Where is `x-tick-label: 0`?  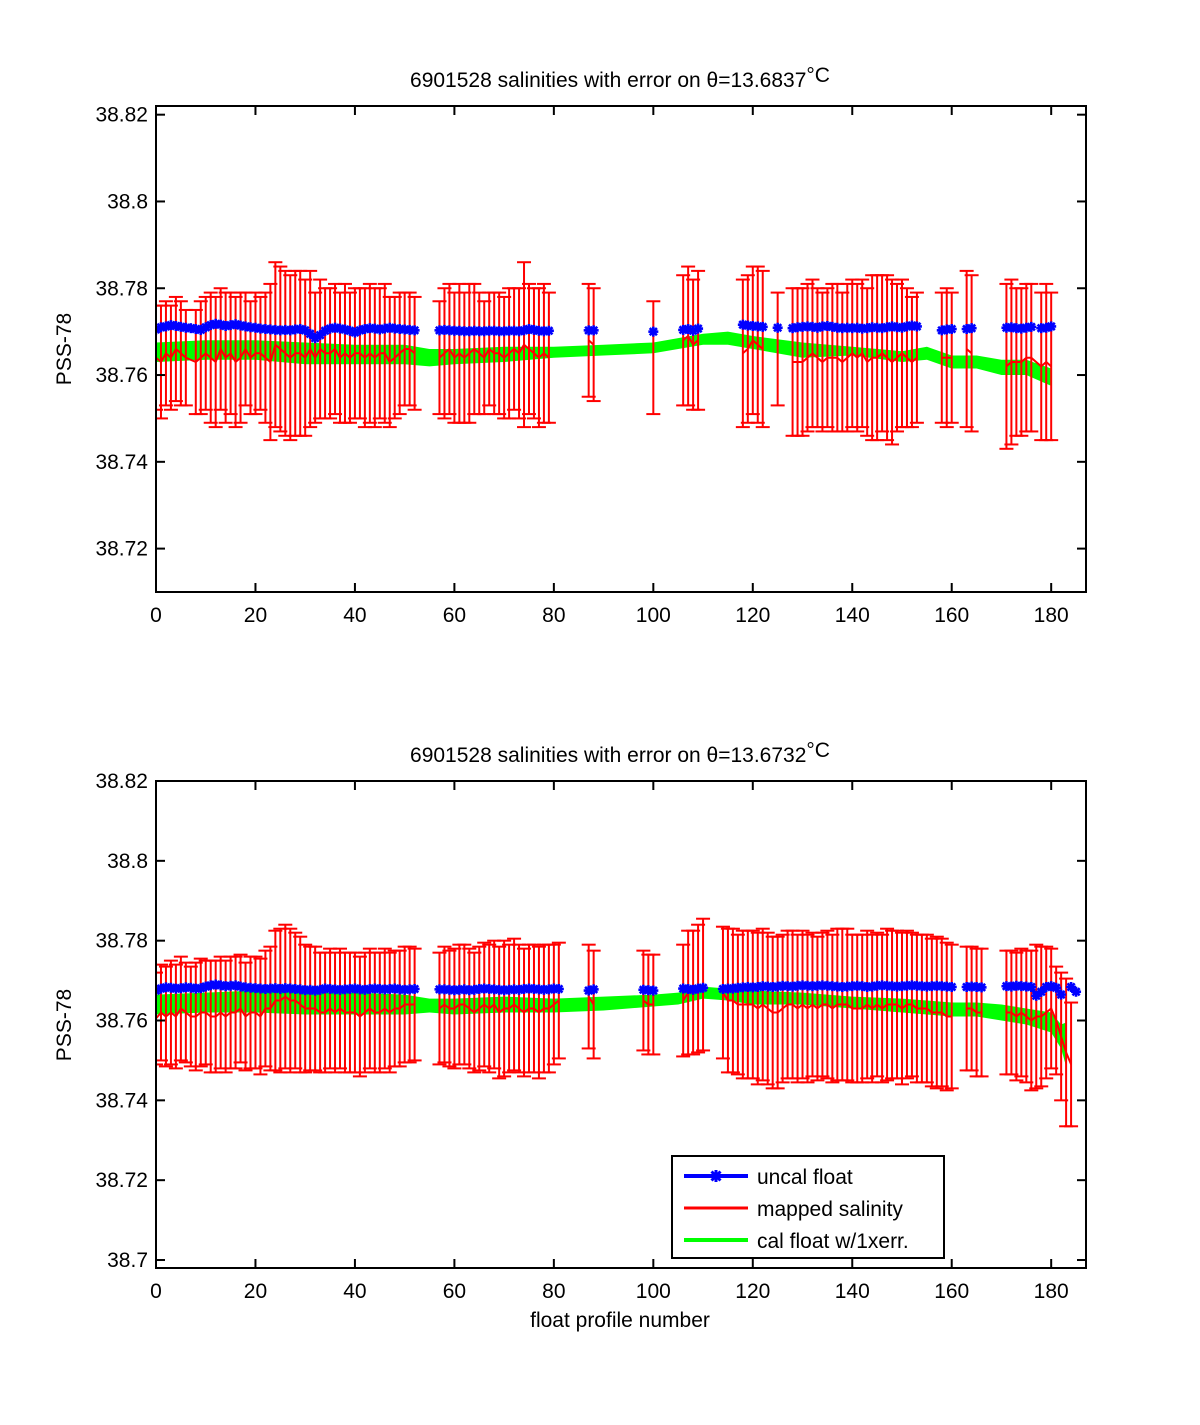
x-tick-label: 0 is located at coordinates (156, 615).